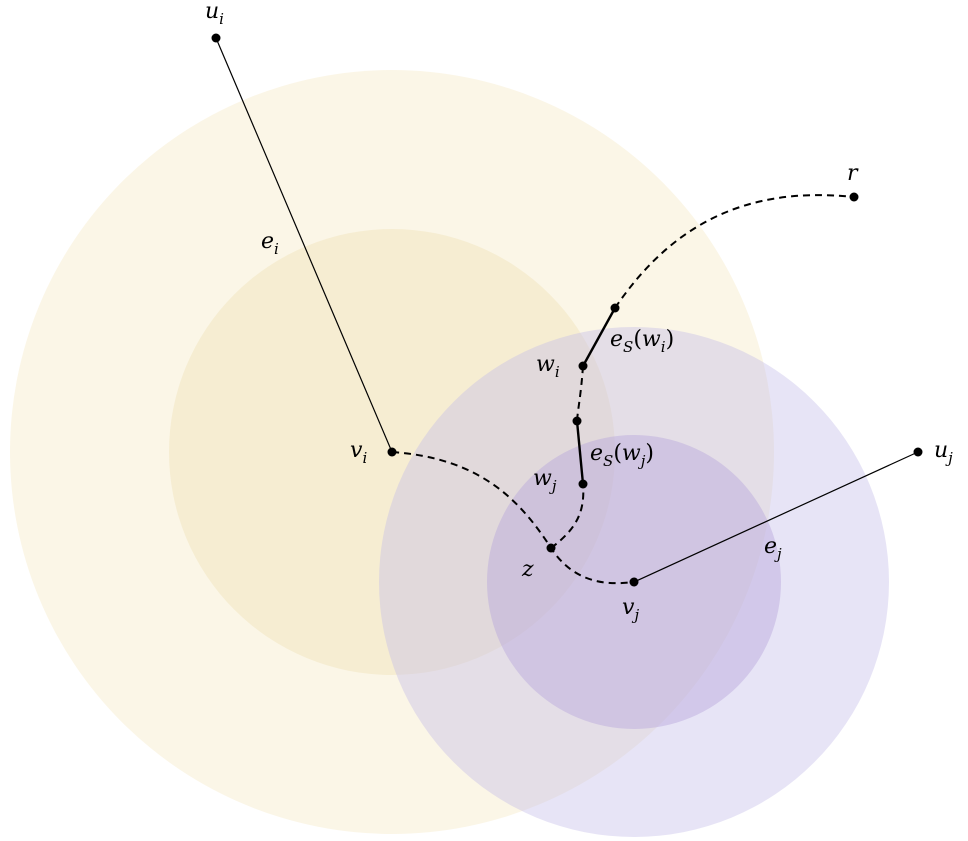 The image size is (968, 841). I want to click on vertex-w-j, so click(583, 484).